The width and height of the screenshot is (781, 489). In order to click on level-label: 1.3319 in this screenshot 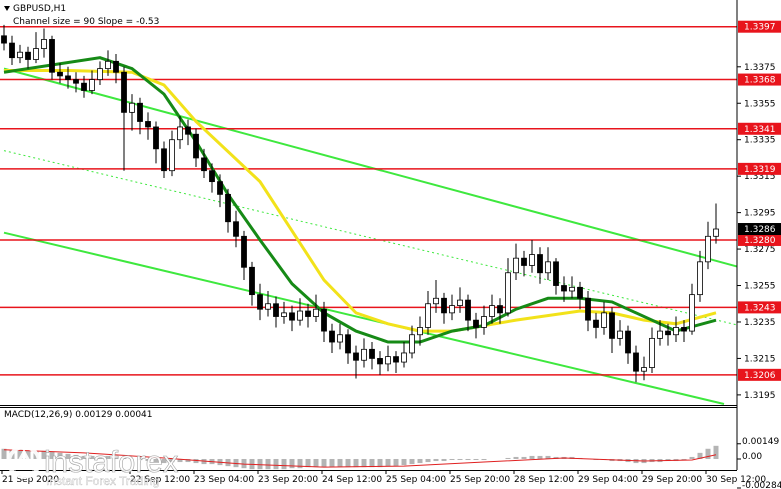, I will do `click(760, 170)`.